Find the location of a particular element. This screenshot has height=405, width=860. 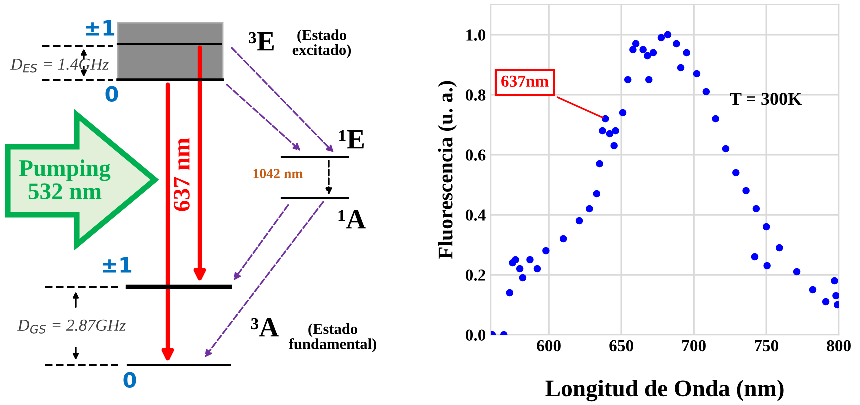

text: (Estado fundamental) is located at coordinates (332, 338).